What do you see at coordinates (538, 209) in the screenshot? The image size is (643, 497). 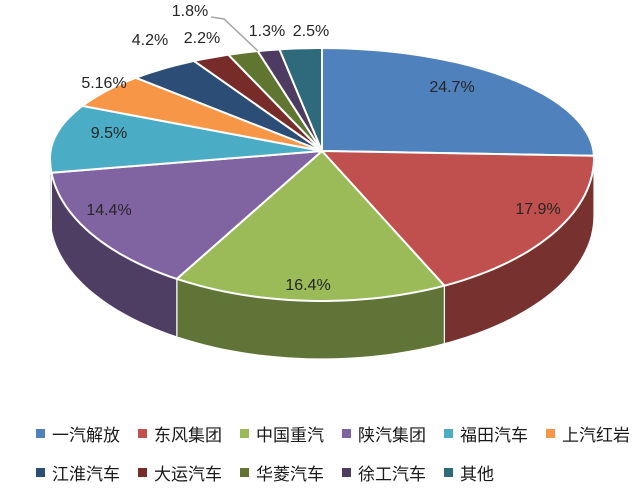 I see `slice-label: 17.9%` at bounding box center [538, 209].